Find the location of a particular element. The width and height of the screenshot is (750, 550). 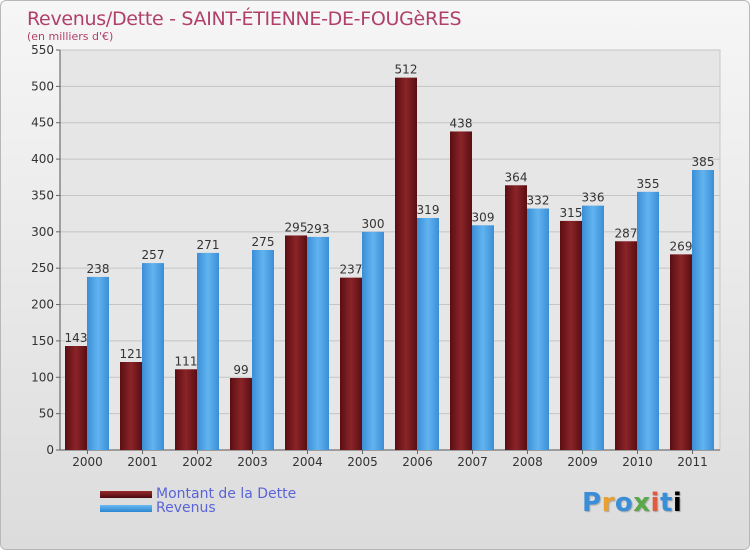

data-label-revenue: 385 is located at coordinates (703, 162).